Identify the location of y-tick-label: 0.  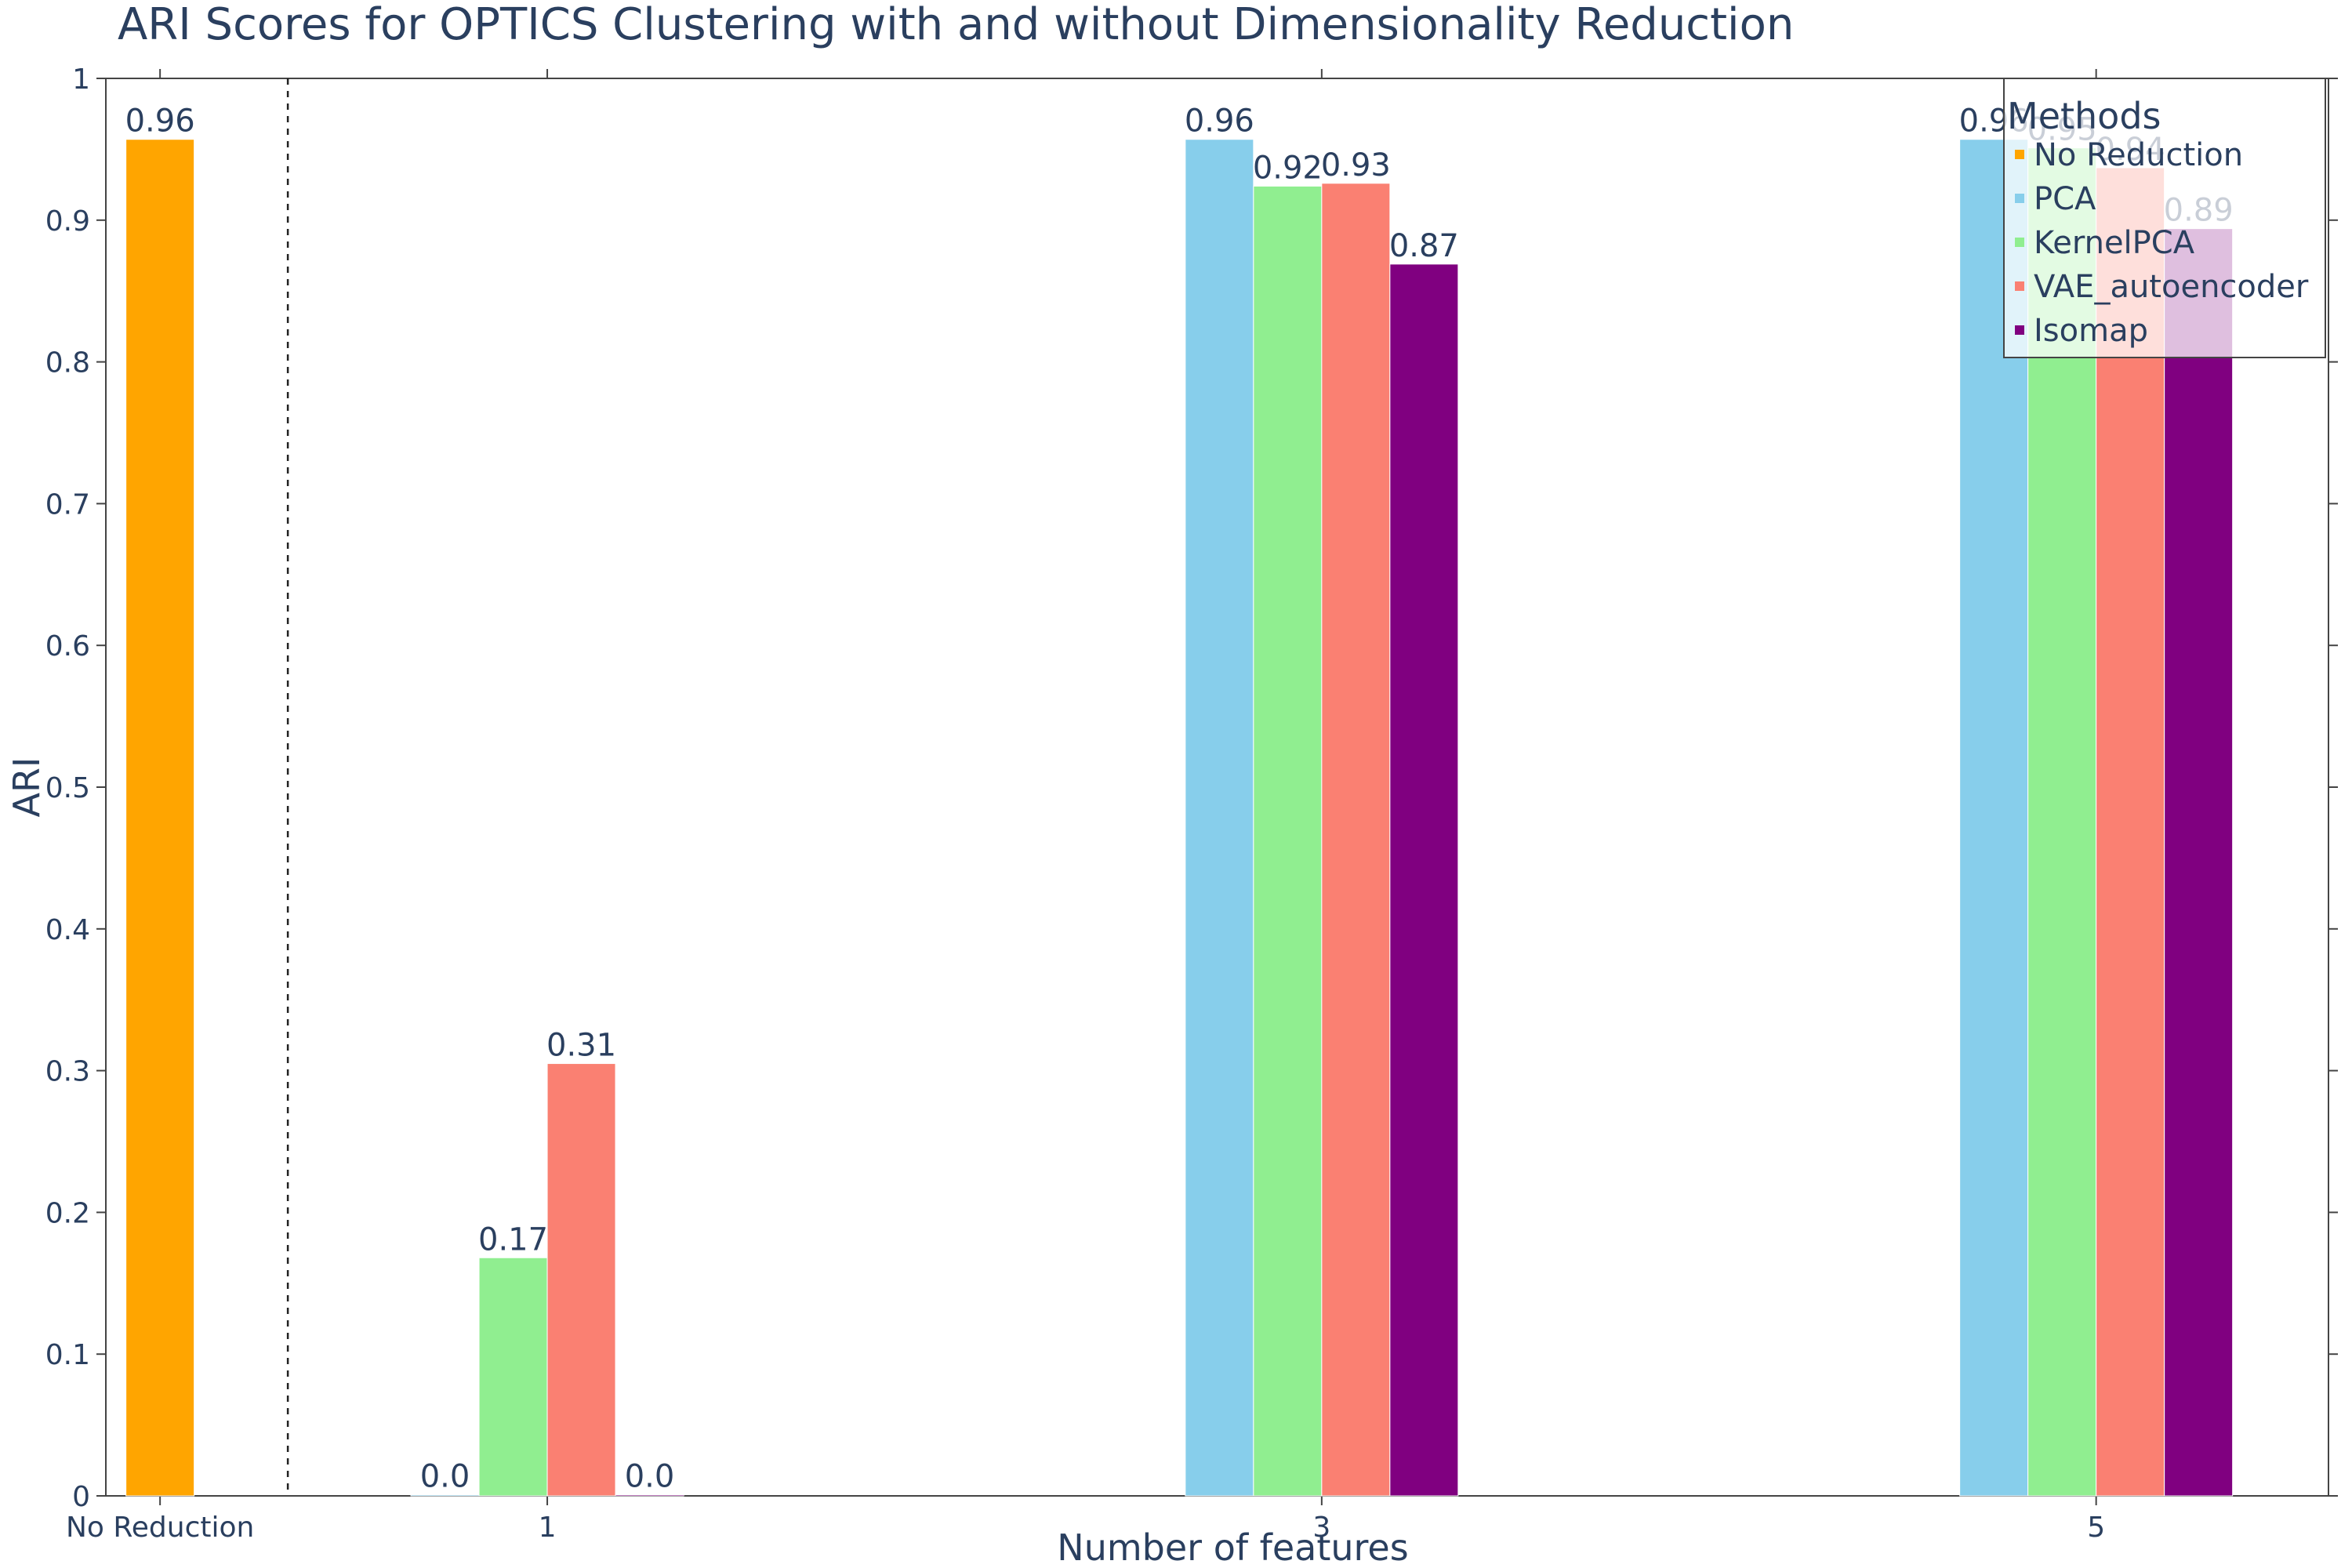
(81, 1497).